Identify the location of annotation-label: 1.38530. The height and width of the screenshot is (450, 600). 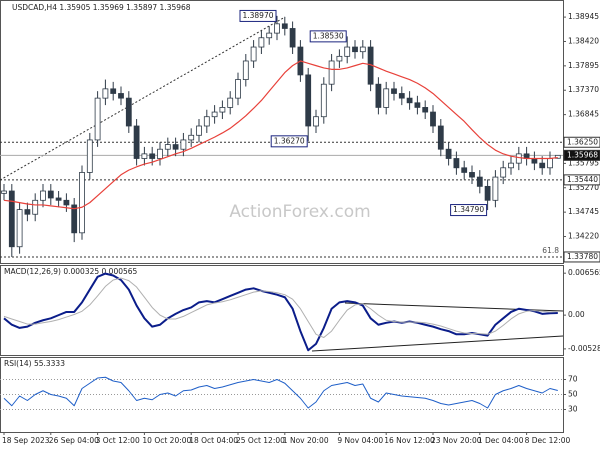
(328, 35).